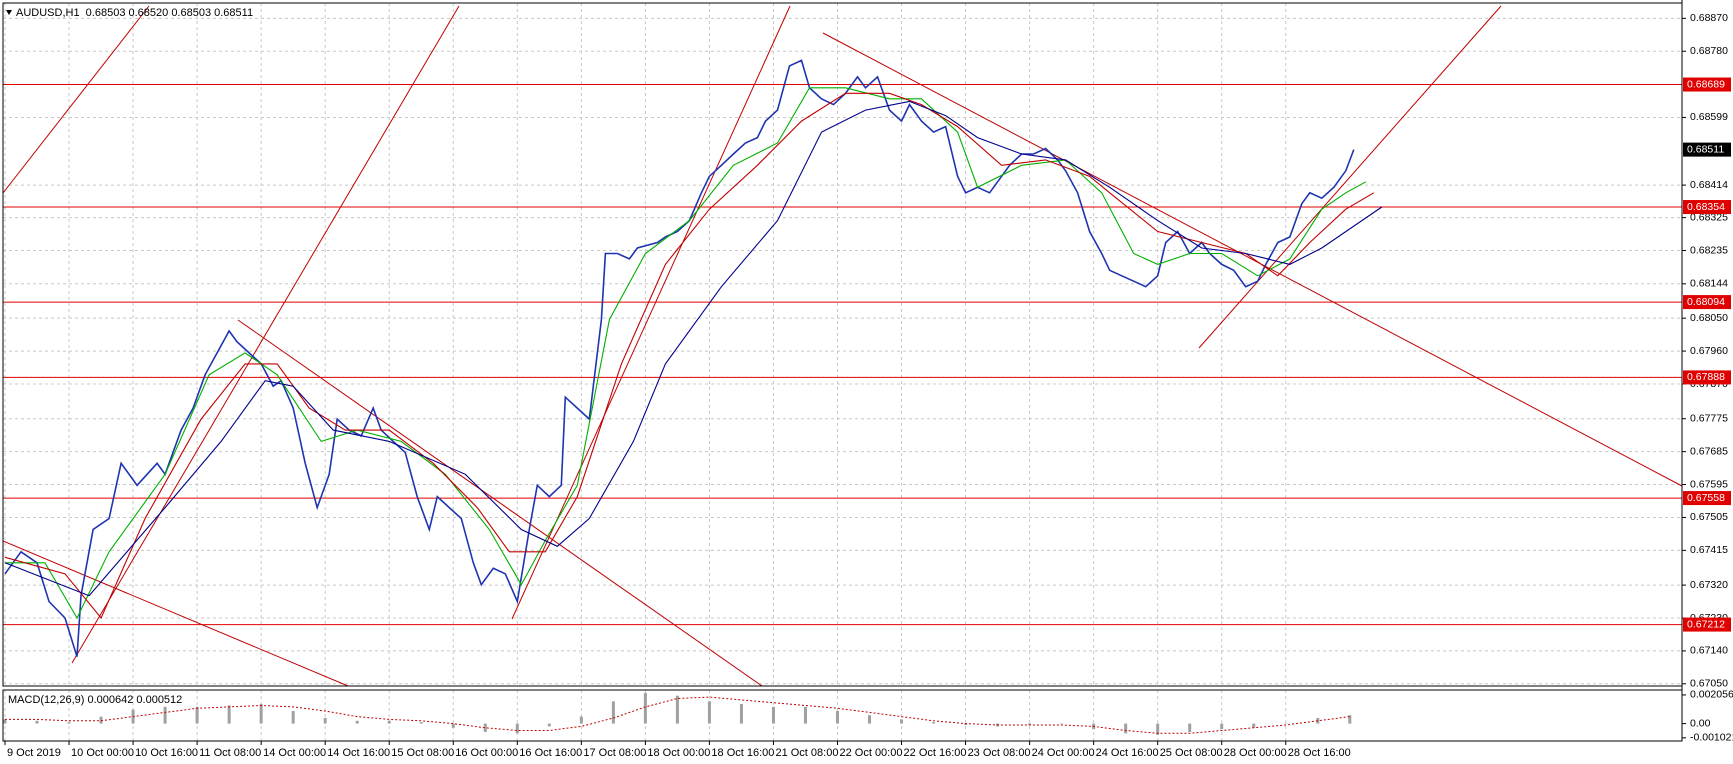  Describe the element at coordinates (1709, 117) in the screenshot. I see `y-tick-label: 0.68599` at that location.